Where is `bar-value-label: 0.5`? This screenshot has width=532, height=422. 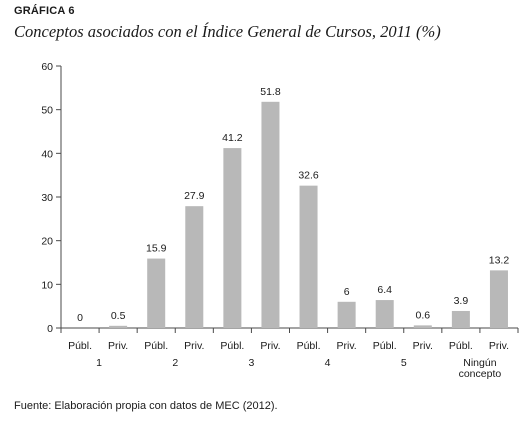 bar-value-label: 0.5 is located at coordinates (118, 316).